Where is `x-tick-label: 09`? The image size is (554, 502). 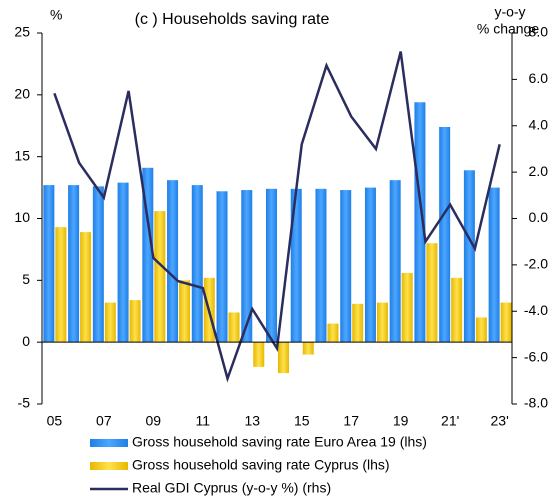
x-tick-label: 09 is located at coordinates (154, 421).